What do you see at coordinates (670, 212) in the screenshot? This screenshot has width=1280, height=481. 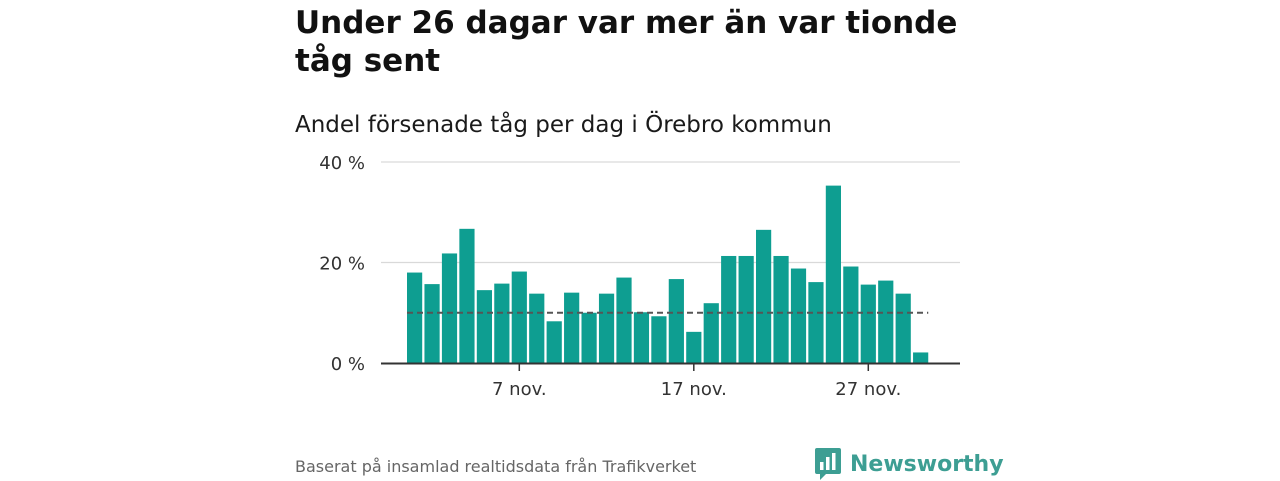 I see `gridlines` at bounding box center [670, 212].